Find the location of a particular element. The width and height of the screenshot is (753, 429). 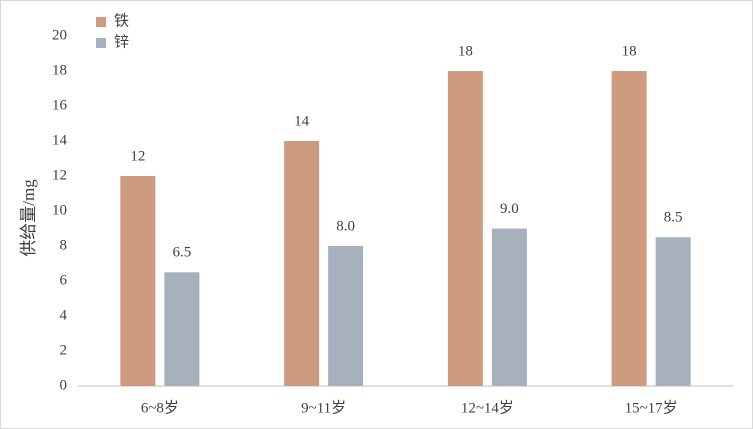

x-tick-label: 12~14岁 is located at coordinates (487, 407).